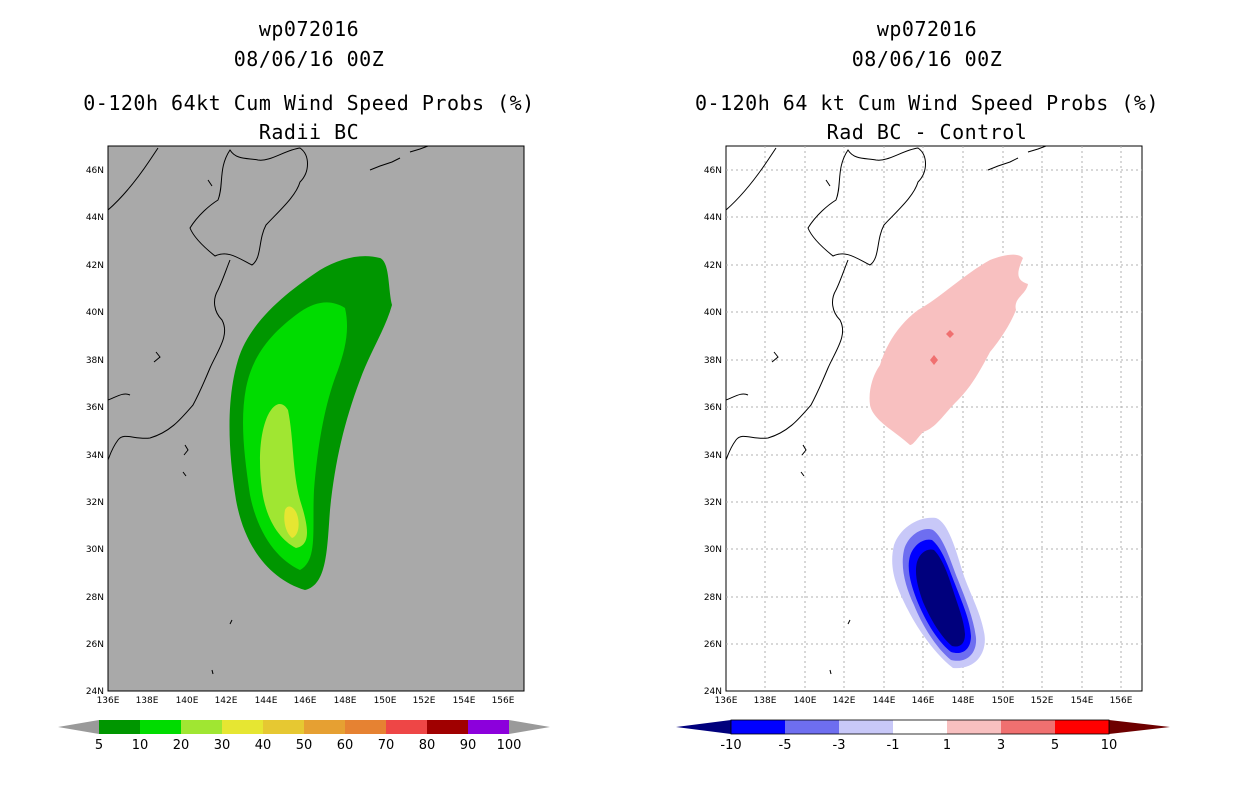 Image resolution: width=1236 pixels, height=800 pixels. What do you see at coordinates (468, 745) in the screenshot?
I see `colorbar-label: 90` at bounding box center [468, 745].